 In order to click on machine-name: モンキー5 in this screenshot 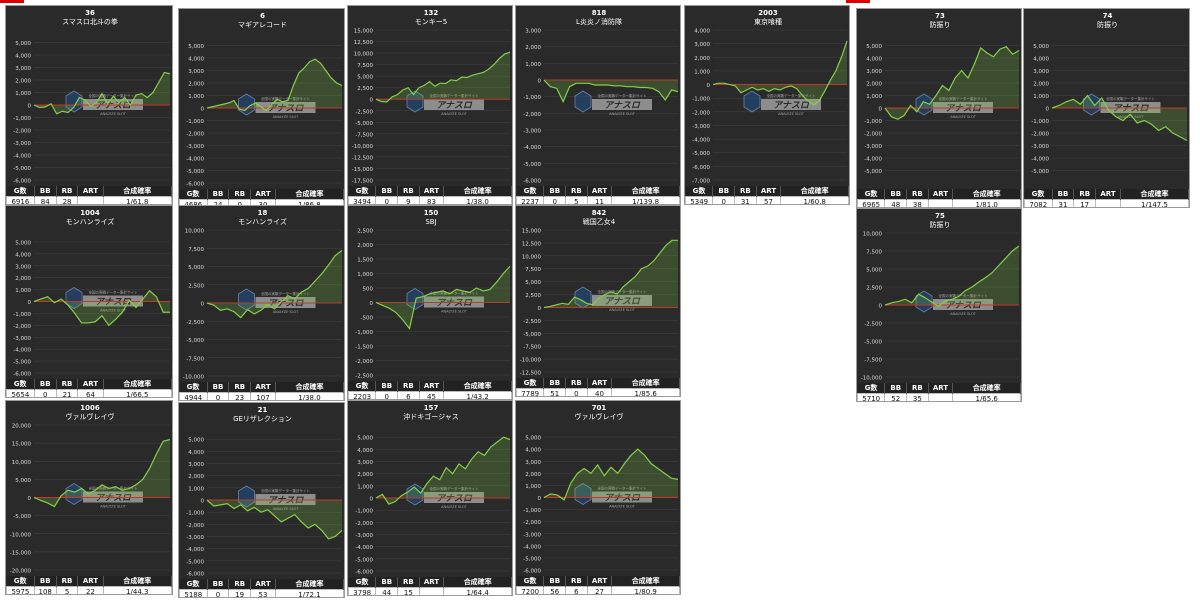, I will do `click(431, 22)`.